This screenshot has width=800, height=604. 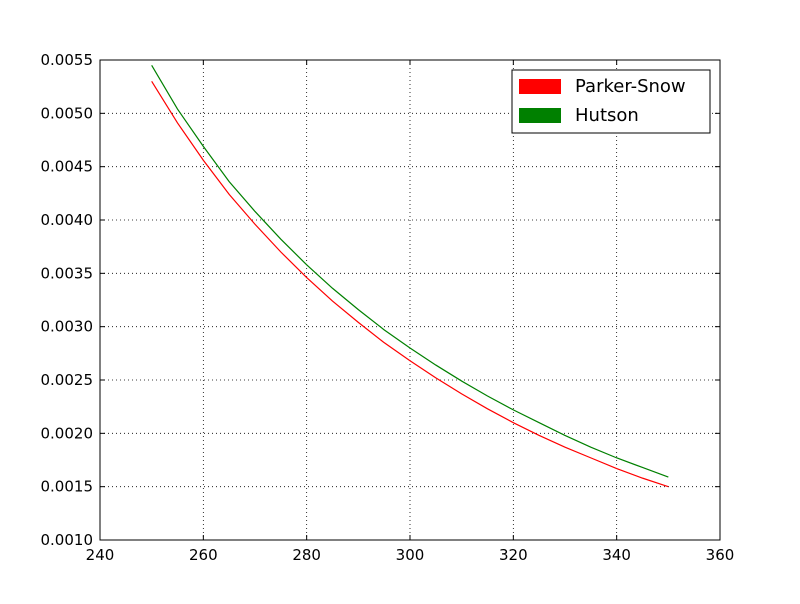 What do you see at coordinates (410, 555) in the screenshot?
I see `x-tick-label: 300` at bounding box center [410, 555].